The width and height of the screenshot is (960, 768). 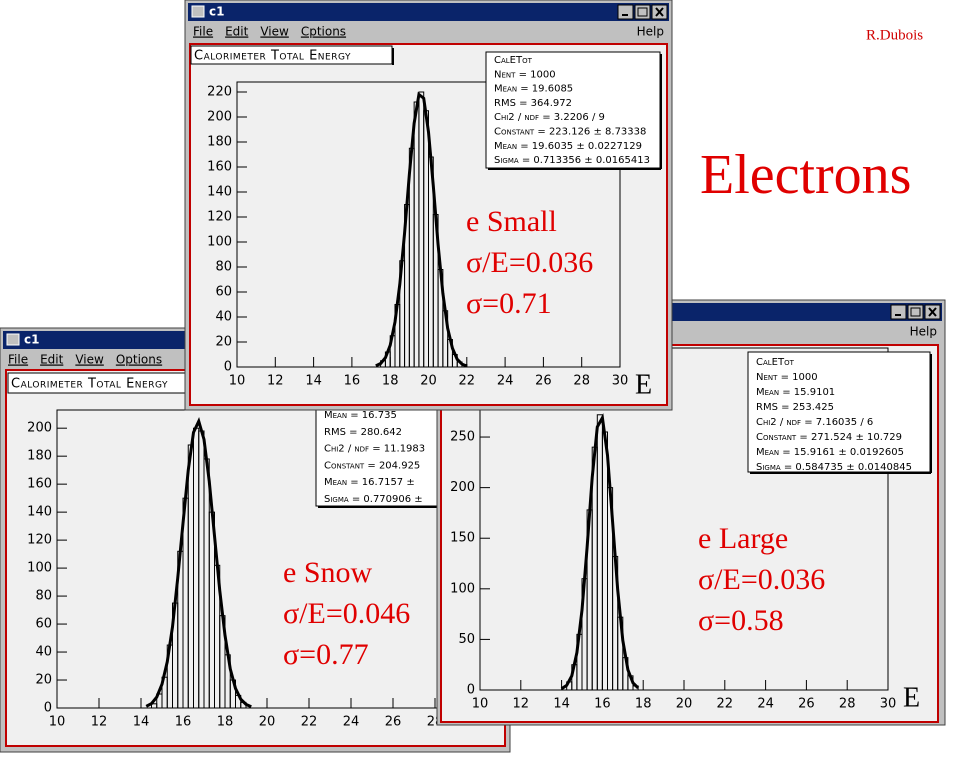 I want to click on y-tick-label: 50, so click(x=466, y=639).